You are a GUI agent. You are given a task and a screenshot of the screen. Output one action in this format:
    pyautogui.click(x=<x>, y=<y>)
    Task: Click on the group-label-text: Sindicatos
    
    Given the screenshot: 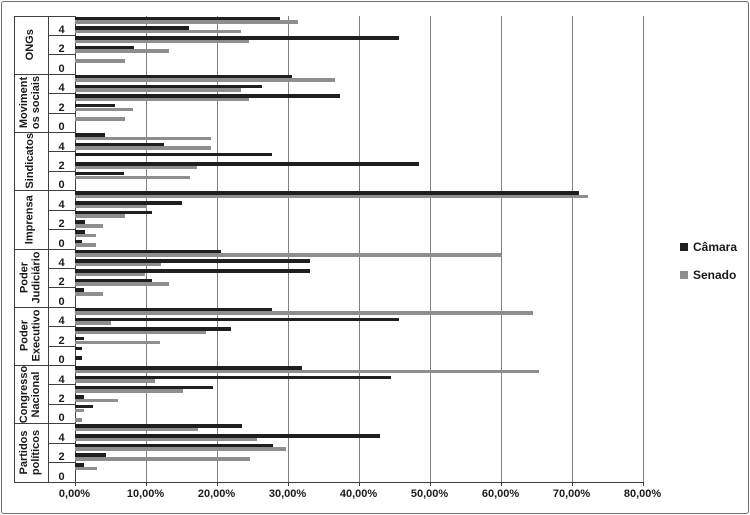 What is the action you would take?
    pyautogui.click(x=29, y=161)
    